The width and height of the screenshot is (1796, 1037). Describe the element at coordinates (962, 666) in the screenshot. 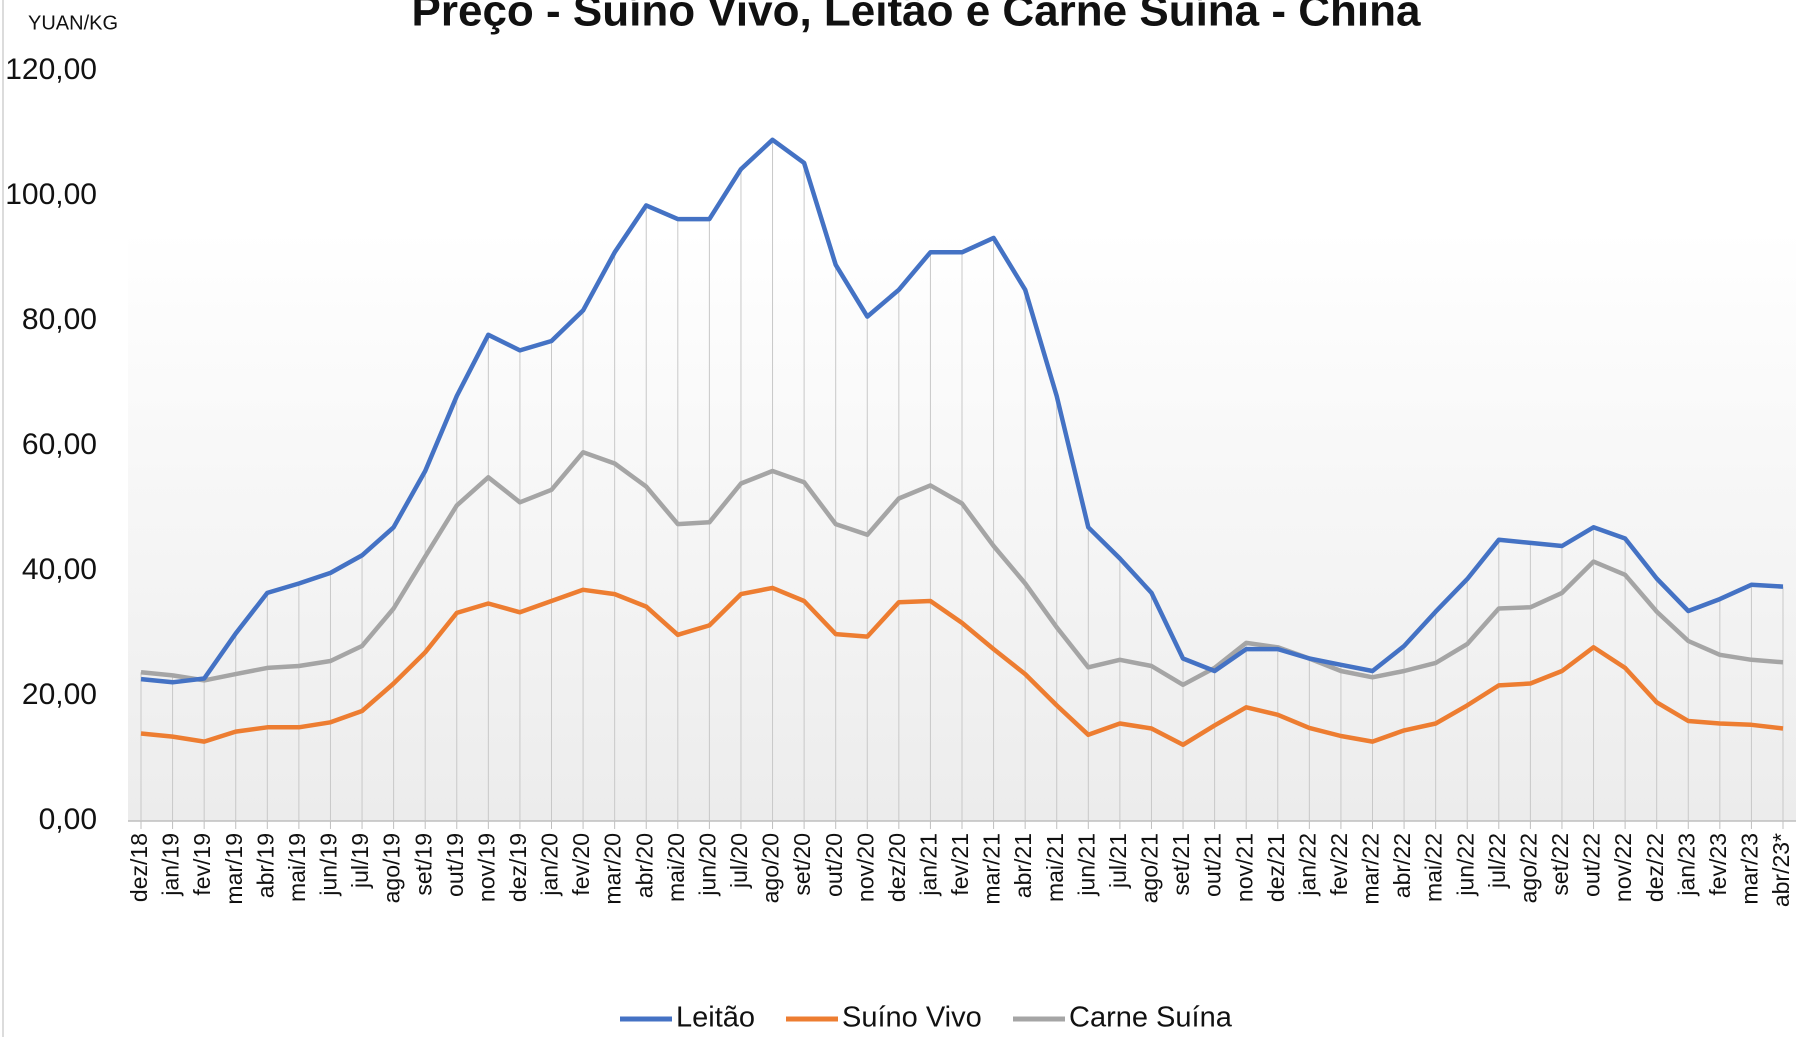

I see `line-series` at that location.